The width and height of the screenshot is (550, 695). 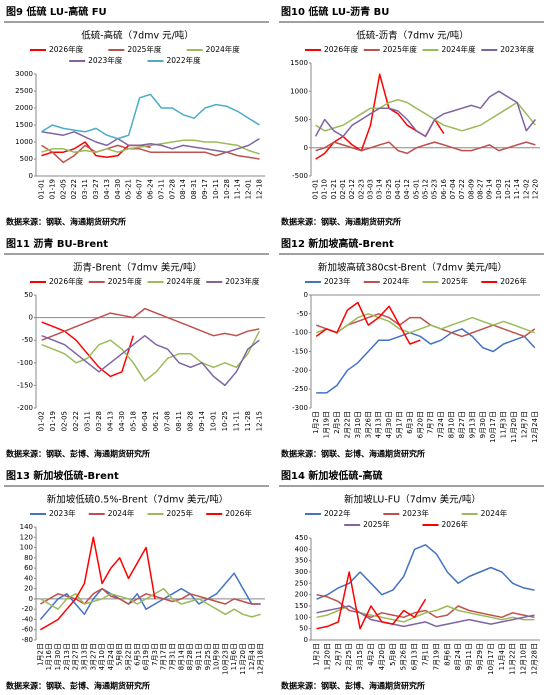 I want to click on x-tick-label: 9月11日, so click(x=199, y=656).